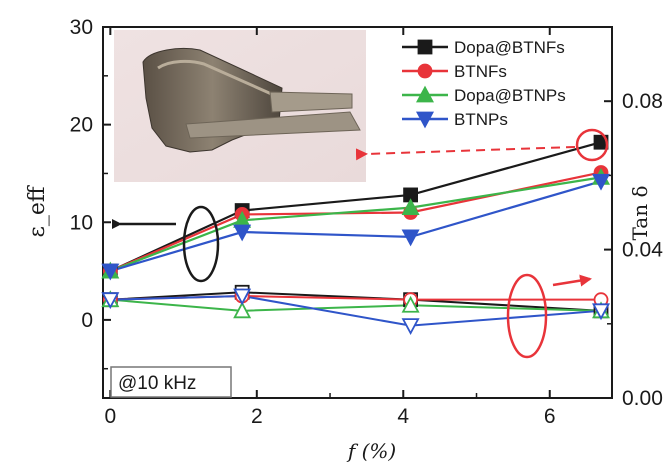 The height and width of the screenshot is (468, 671). Describe the element at coordinates (257, 416) in the screenshot. I see `x-tick-label: 2` at that location.